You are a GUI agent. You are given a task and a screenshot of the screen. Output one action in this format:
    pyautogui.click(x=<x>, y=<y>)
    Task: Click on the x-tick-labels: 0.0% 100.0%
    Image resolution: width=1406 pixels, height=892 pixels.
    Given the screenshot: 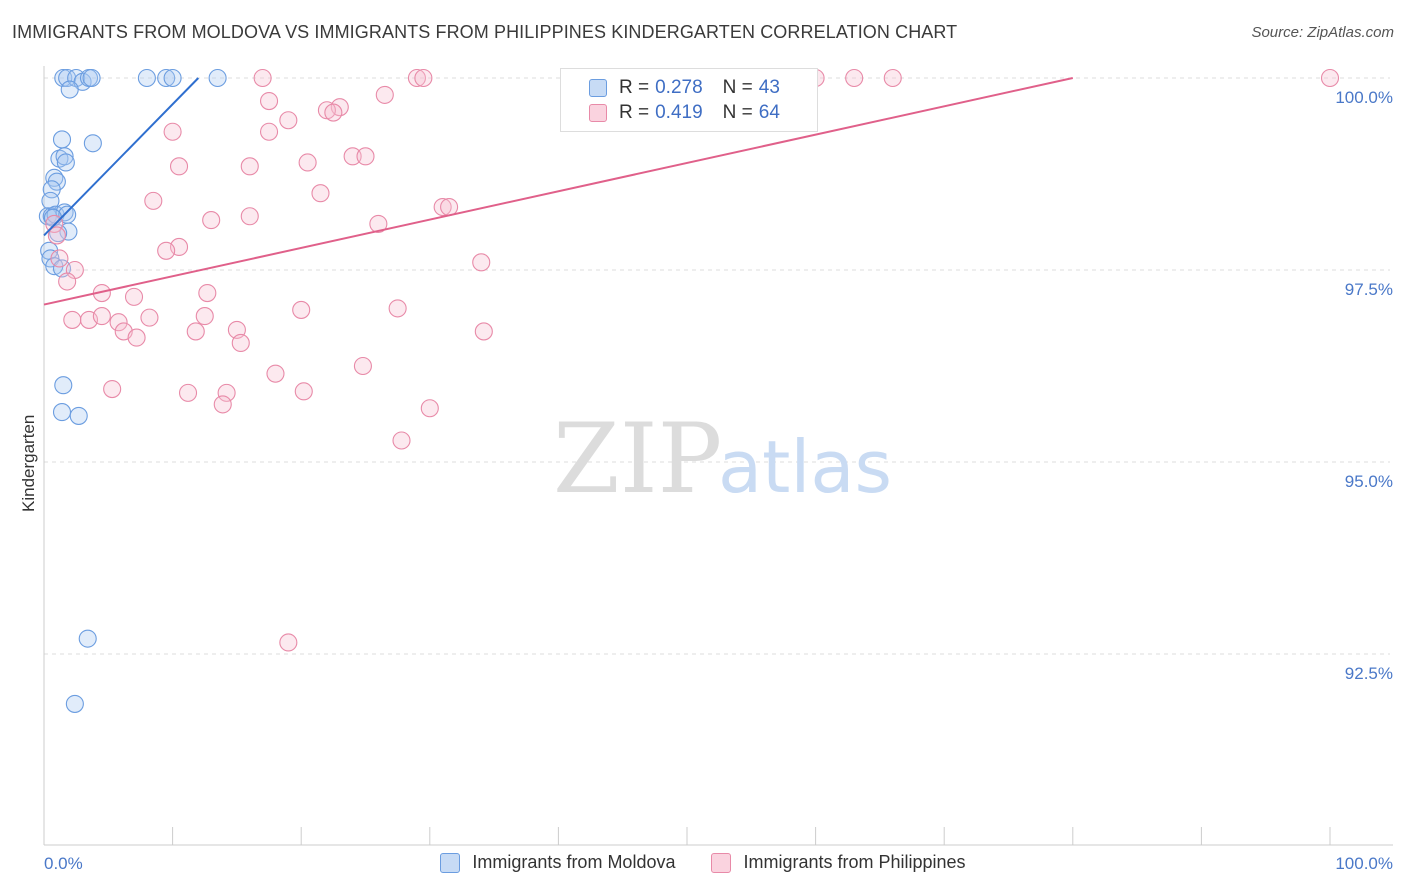 What is the action you would take?
    pyautogui.click(x=718, y=863)
    